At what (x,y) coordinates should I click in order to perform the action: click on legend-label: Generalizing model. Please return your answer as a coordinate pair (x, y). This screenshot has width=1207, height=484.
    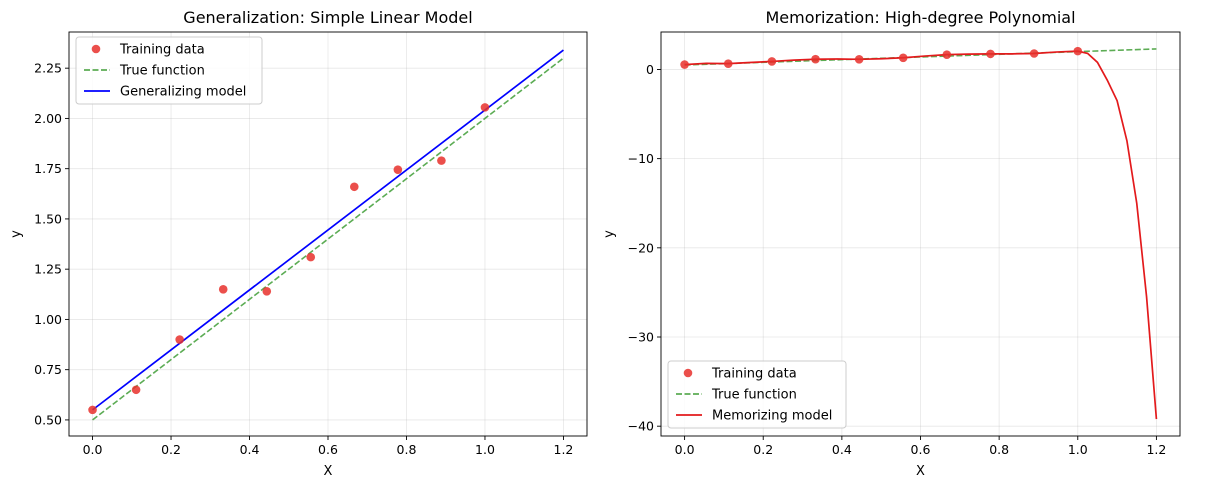
    Looking at the image, I should click on (183, 92).